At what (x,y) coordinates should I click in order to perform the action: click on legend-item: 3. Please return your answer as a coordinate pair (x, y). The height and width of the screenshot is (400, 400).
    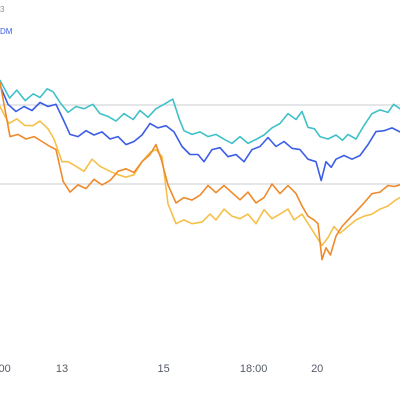
    Looking at the image, I should click on (2, 10).